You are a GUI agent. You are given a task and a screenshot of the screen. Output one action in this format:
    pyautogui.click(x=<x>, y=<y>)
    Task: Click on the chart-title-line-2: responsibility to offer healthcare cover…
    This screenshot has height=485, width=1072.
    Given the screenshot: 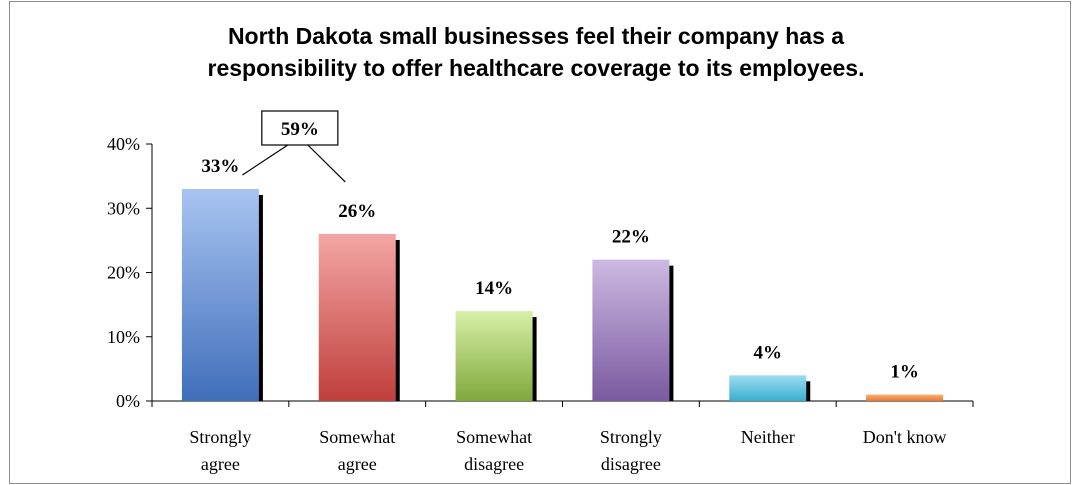 What is the action you would take?
    pyautogui.click(x=536, y=68)
    